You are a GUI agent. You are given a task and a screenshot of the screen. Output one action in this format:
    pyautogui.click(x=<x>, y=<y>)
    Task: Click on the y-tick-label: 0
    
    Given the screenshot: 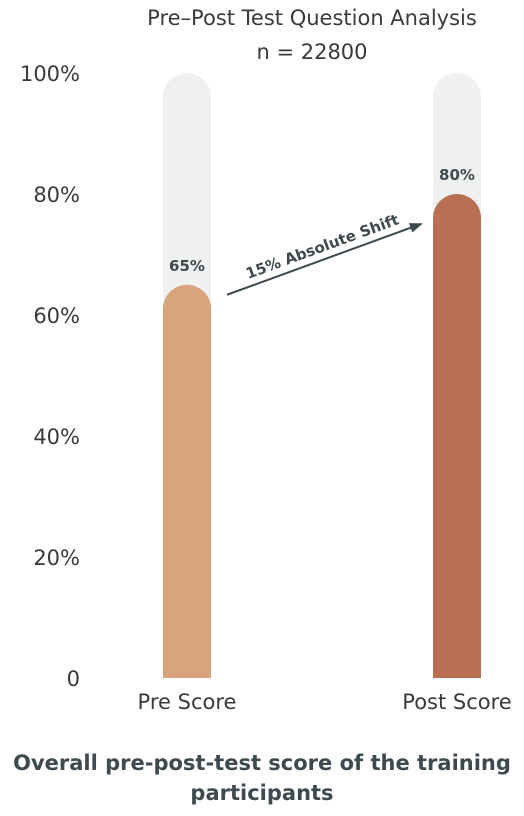 What is the action you would take?
    pyautogui.click(x=73, y=679)
    